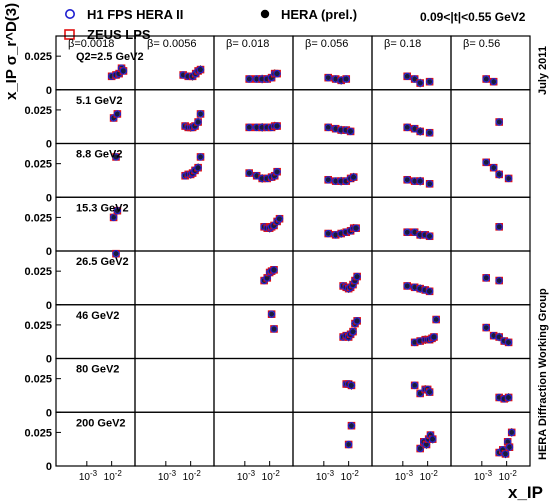 The height and width of the screenshot is (502, 550). I want to click on group-label: HERA Diffraction Working Group, so click(543, 374).